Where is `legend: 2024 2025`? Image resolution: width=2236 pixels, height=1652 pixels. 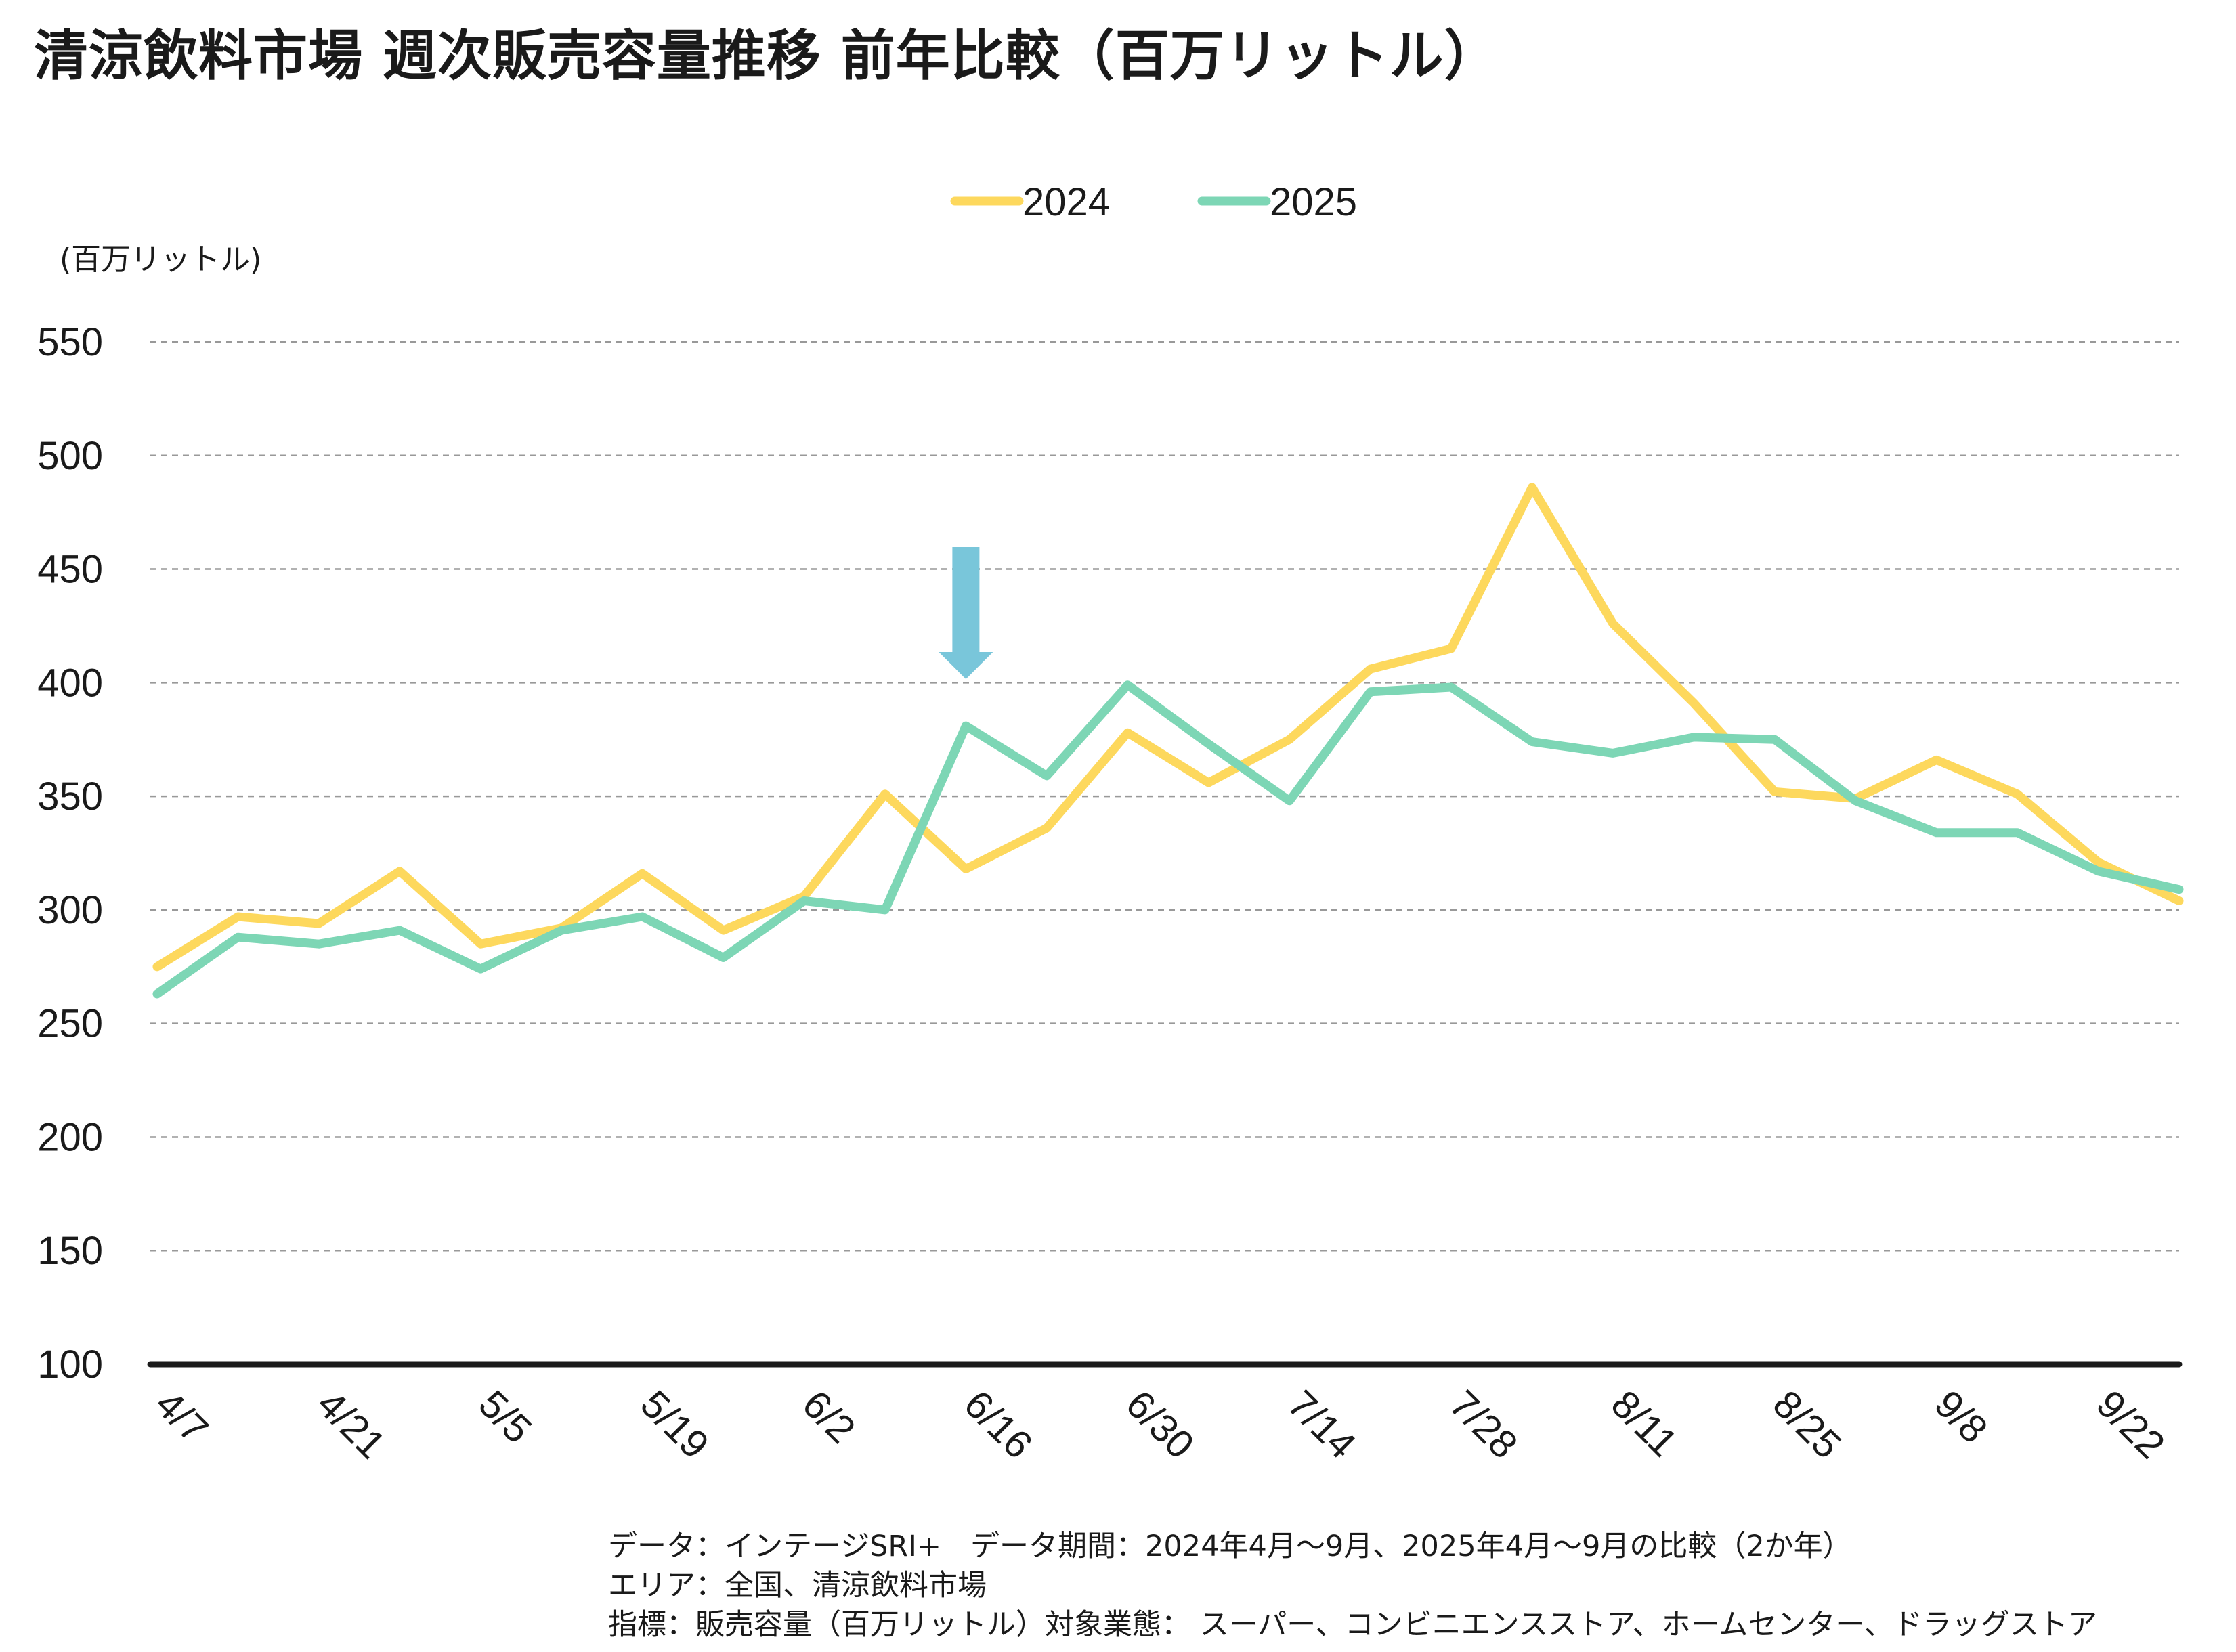
legend: 2024 2025 is located at coordinates (1153, 202).